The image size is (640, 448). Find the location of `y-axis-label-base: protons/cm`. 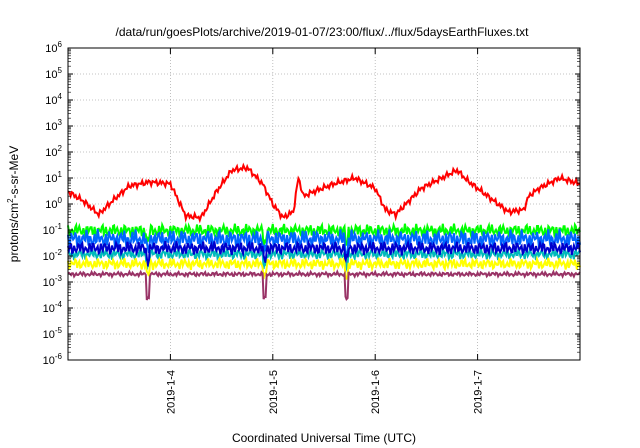

y-axis-label-base: protons/cm is located at coordinates (14, 232).